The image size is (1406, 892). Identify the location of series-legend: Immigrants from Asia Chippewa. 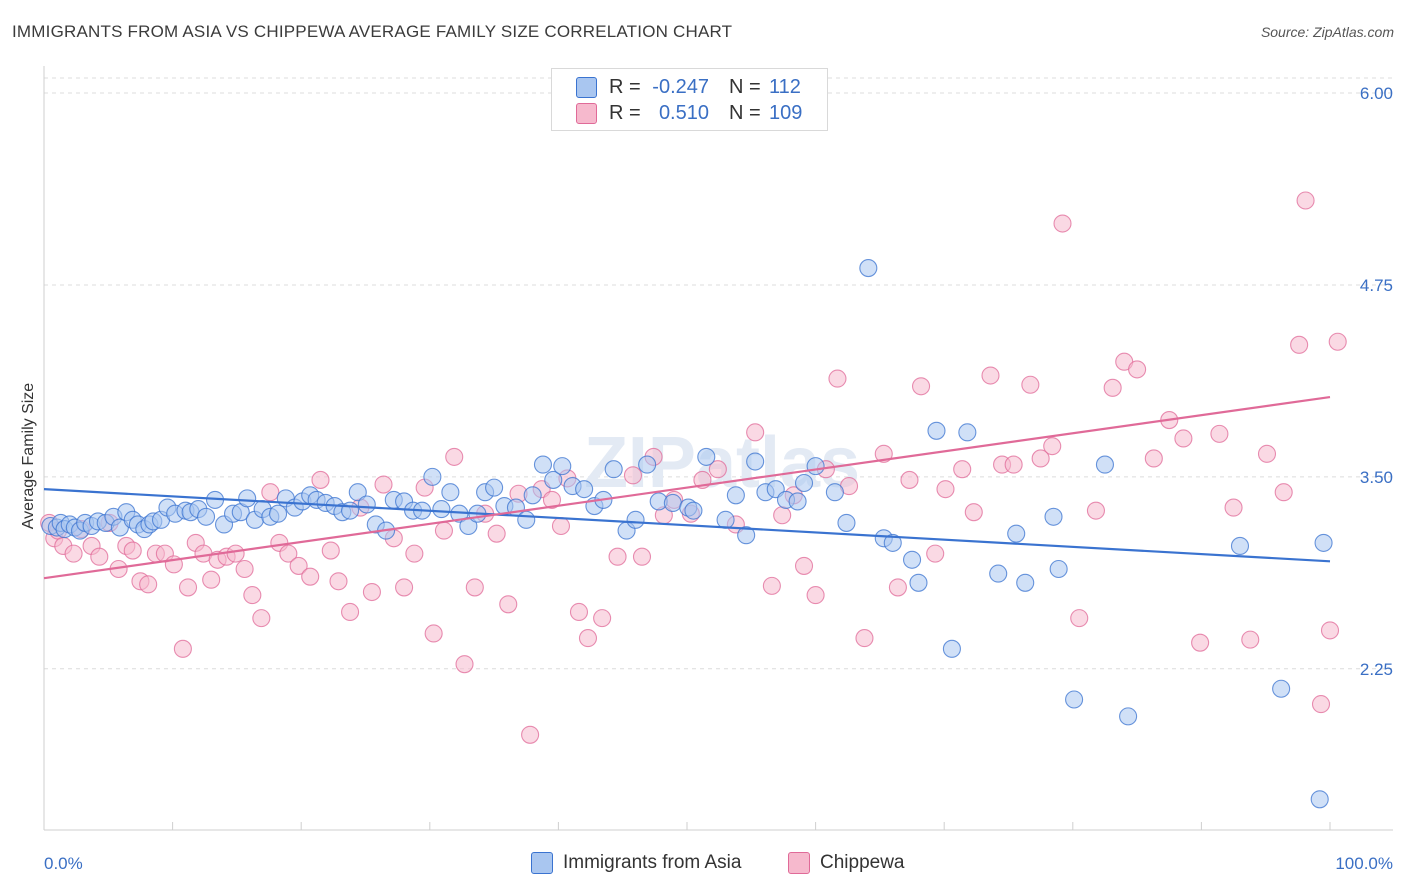
(703, 865).